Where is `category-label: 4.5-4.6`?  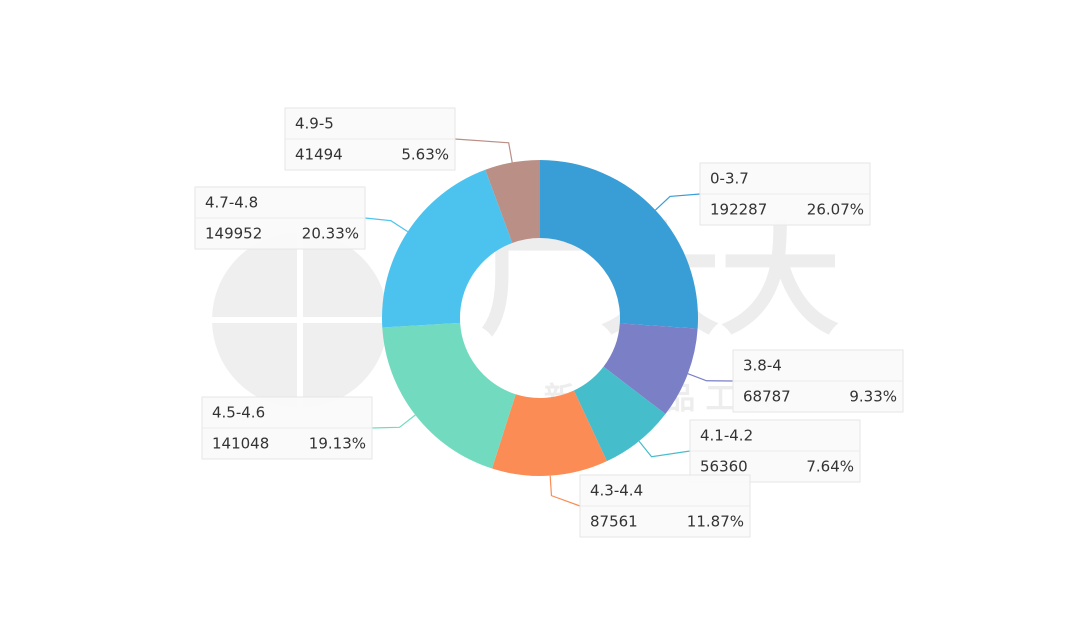 category-label: 4.5-4.6 is located at coordinates (238, 413).